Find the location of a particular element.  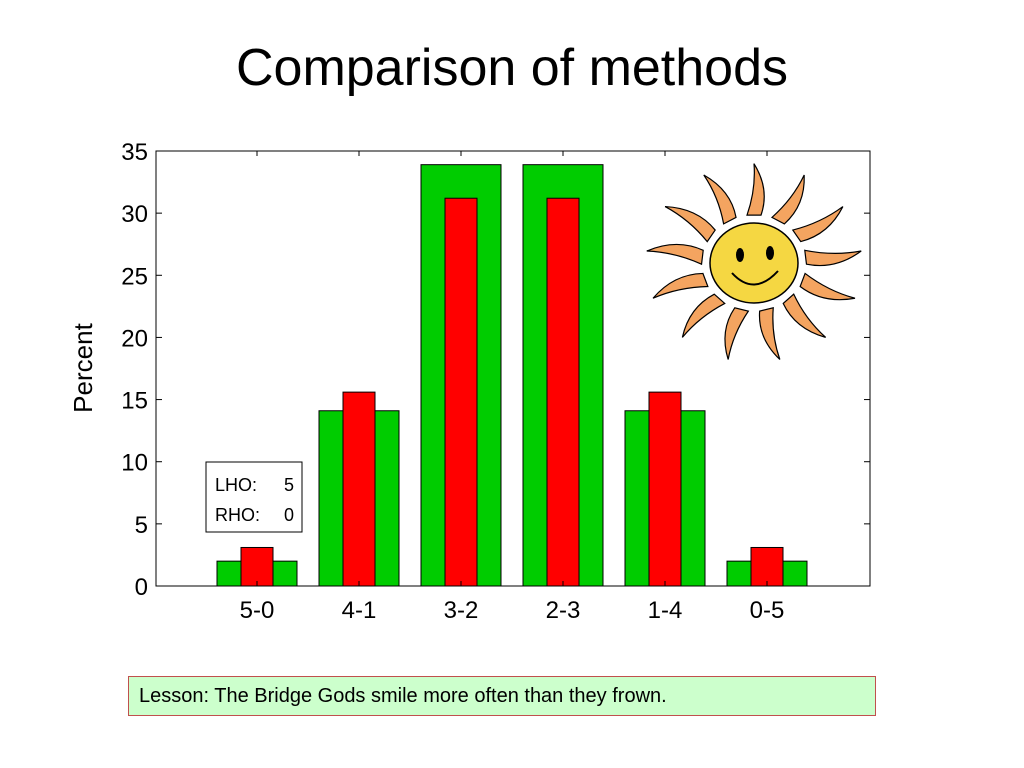

y-tick-label: 30 is located at coordinates (134, 214).